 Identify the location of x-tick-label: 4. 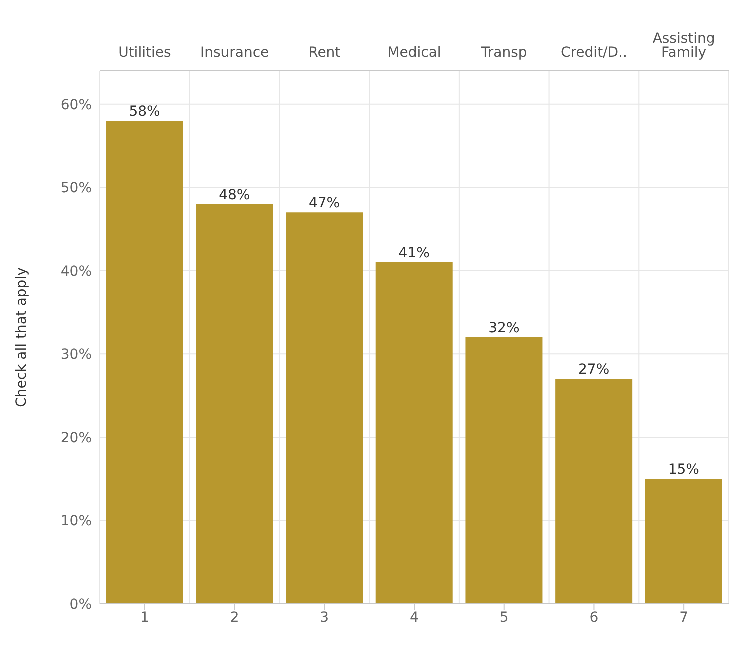
(415, 618).